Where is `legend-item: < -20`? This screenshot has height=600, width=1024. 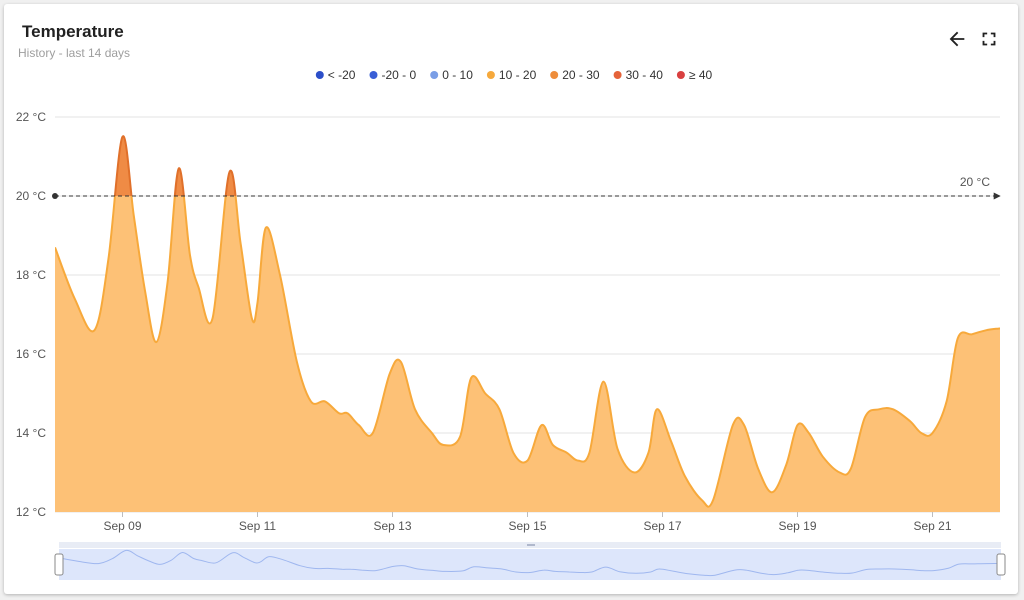
legend-item: < -20 is located at coordinates (335, 75).